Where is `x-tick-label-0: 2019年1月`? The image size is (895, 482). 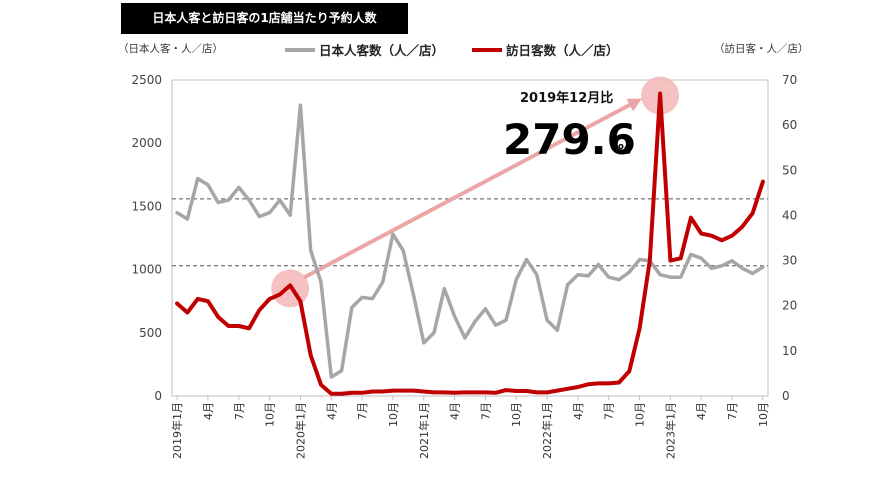 x-tick-label-0: 2019年1月 is located at coordinates (177, 430).